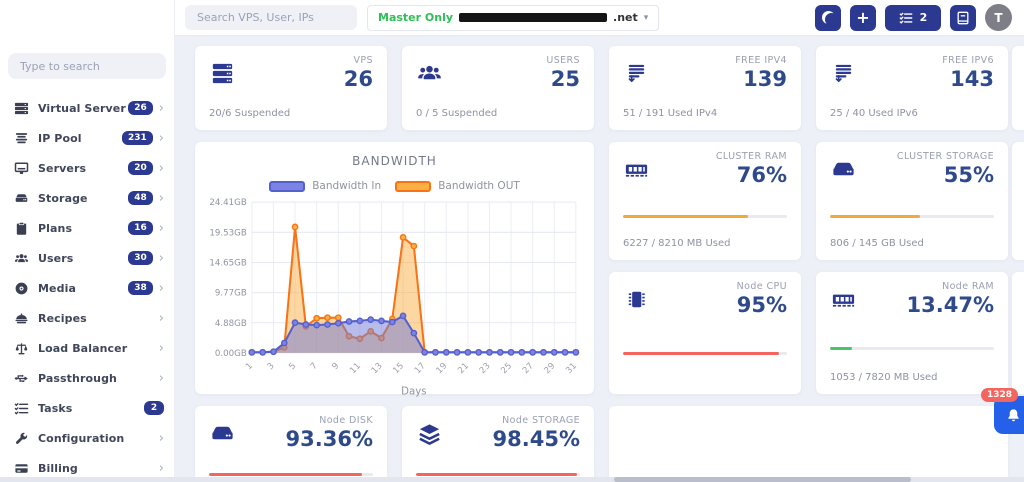 The height and width of the screenshot is (482, 1024). What do you see at coordinates (912, 201) in the screenshot?
I see `cluster-storage-card: CLUSTER STORAGE 55% 806 / 145 GB Used` at bounding box center [912, 201].